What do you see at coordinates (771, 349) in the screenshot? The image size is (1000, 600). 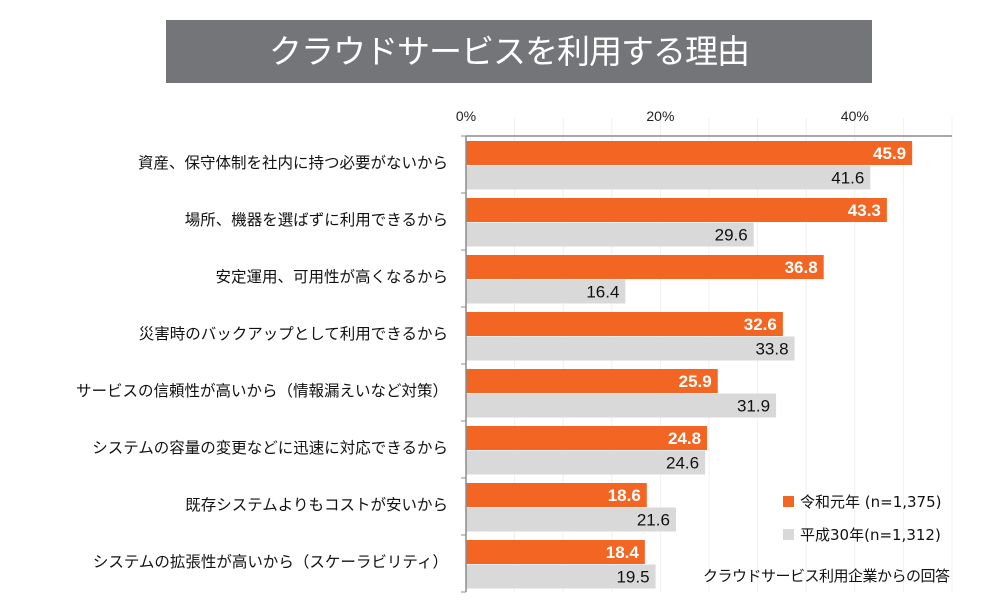 I see `data-label: 33.8` at bounding box center [771, 349].